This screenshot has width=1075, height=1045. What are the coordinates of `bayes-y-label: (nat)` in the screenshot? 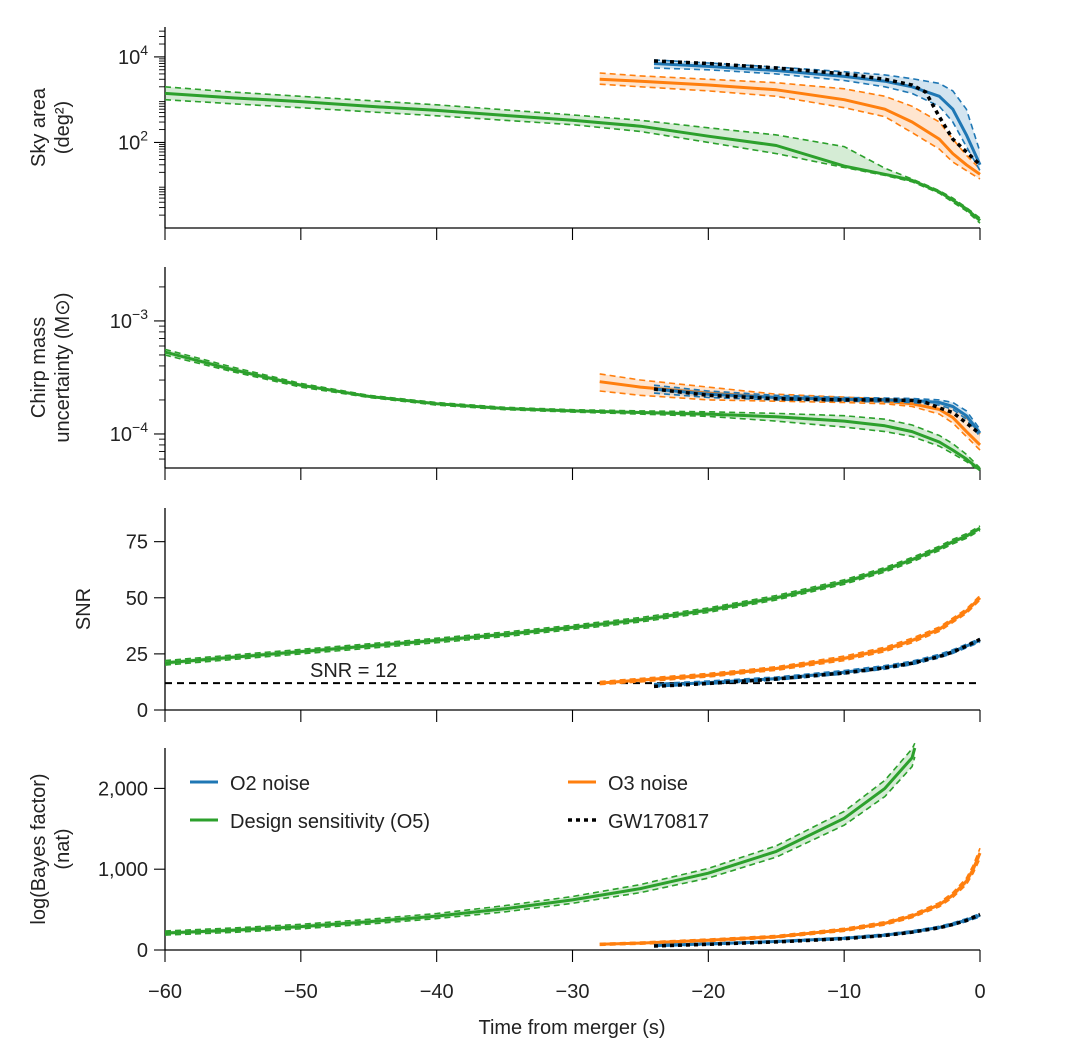 It's located at (63, 848).